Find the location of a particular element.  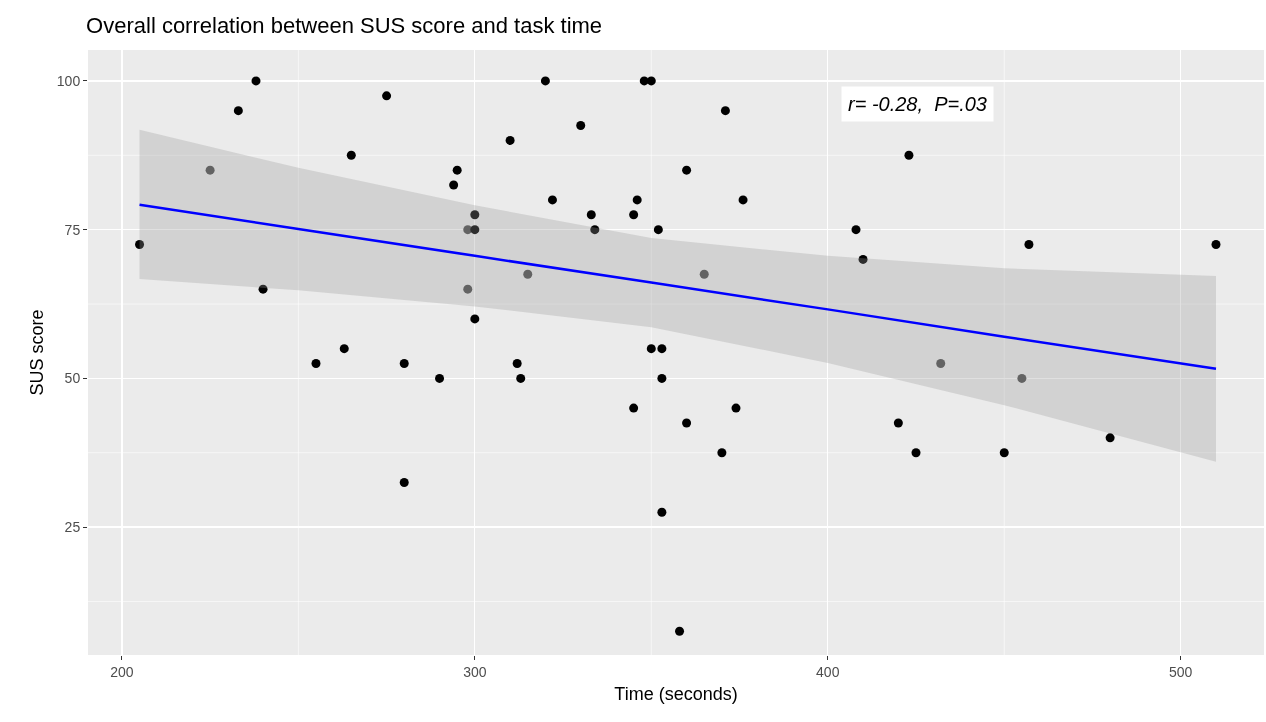

y-tick-label: 50 is located at coordinates (72, 378).